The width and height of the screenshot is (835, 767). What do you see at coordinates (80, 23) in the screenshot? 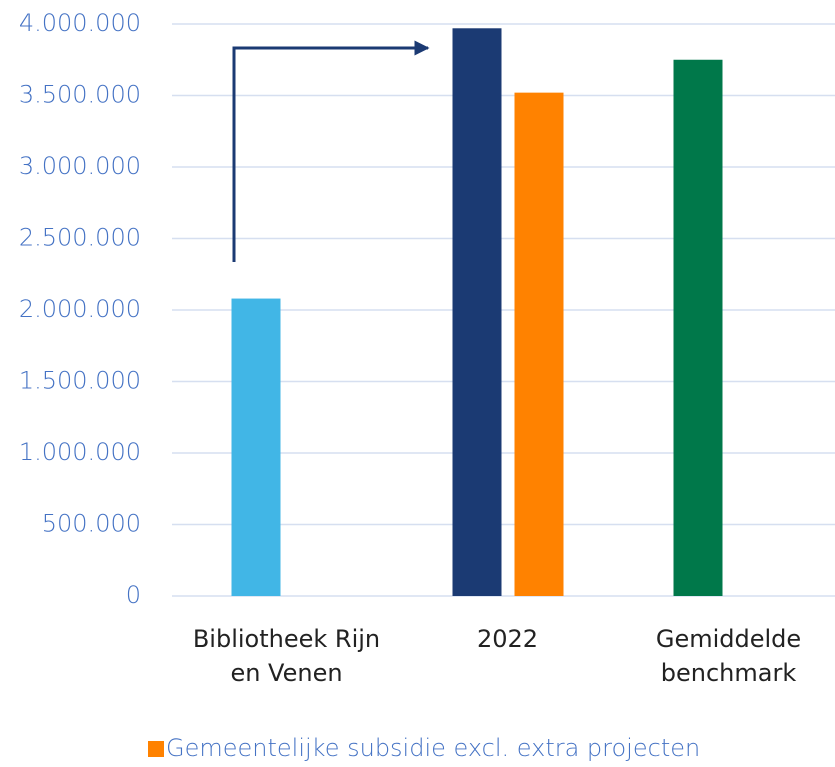
I see `y-tick-label: 4.000.000` at bounding box center [80, 23].